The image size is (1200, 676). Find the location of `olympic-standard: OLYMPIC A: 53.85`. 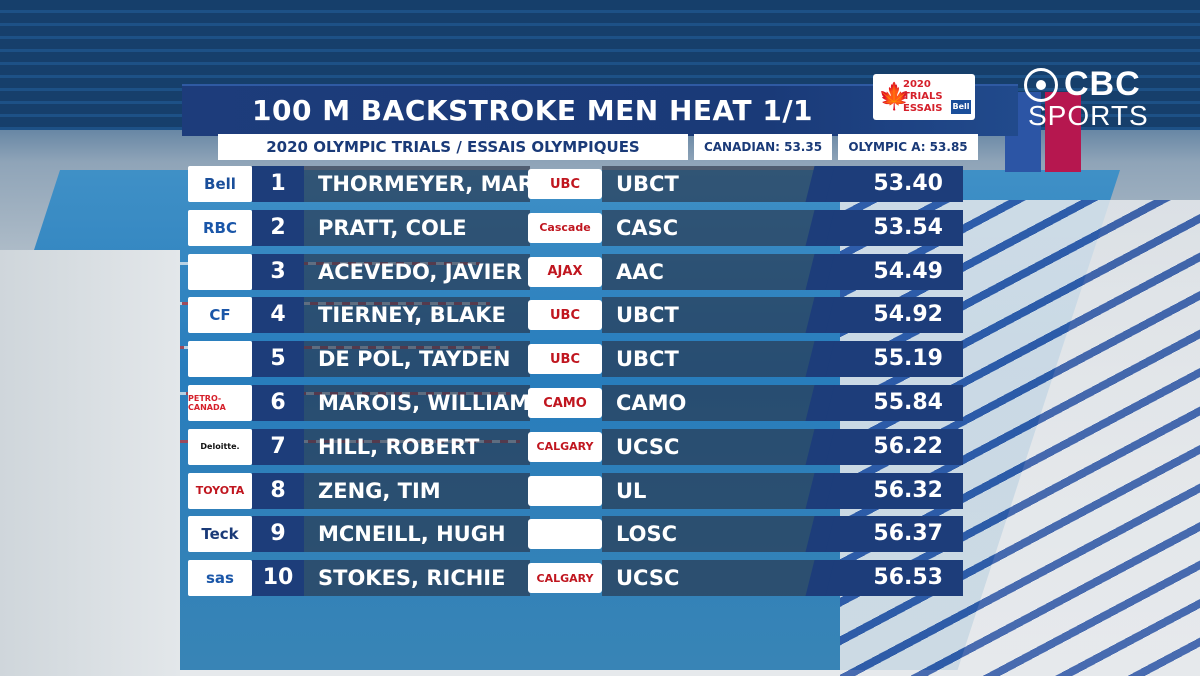

olympic-standard: OLYMPIC A: 53.85 is located at coordinates (908, 147).